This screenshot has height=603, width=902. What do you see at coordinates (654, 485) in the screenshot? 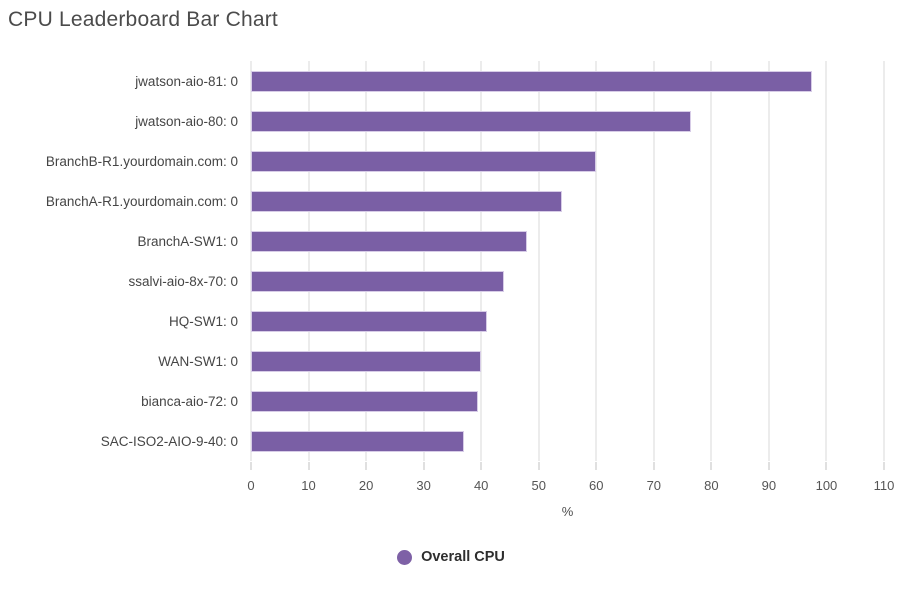
I see `x-tick-label: 70` at bounding box center [654, 485].